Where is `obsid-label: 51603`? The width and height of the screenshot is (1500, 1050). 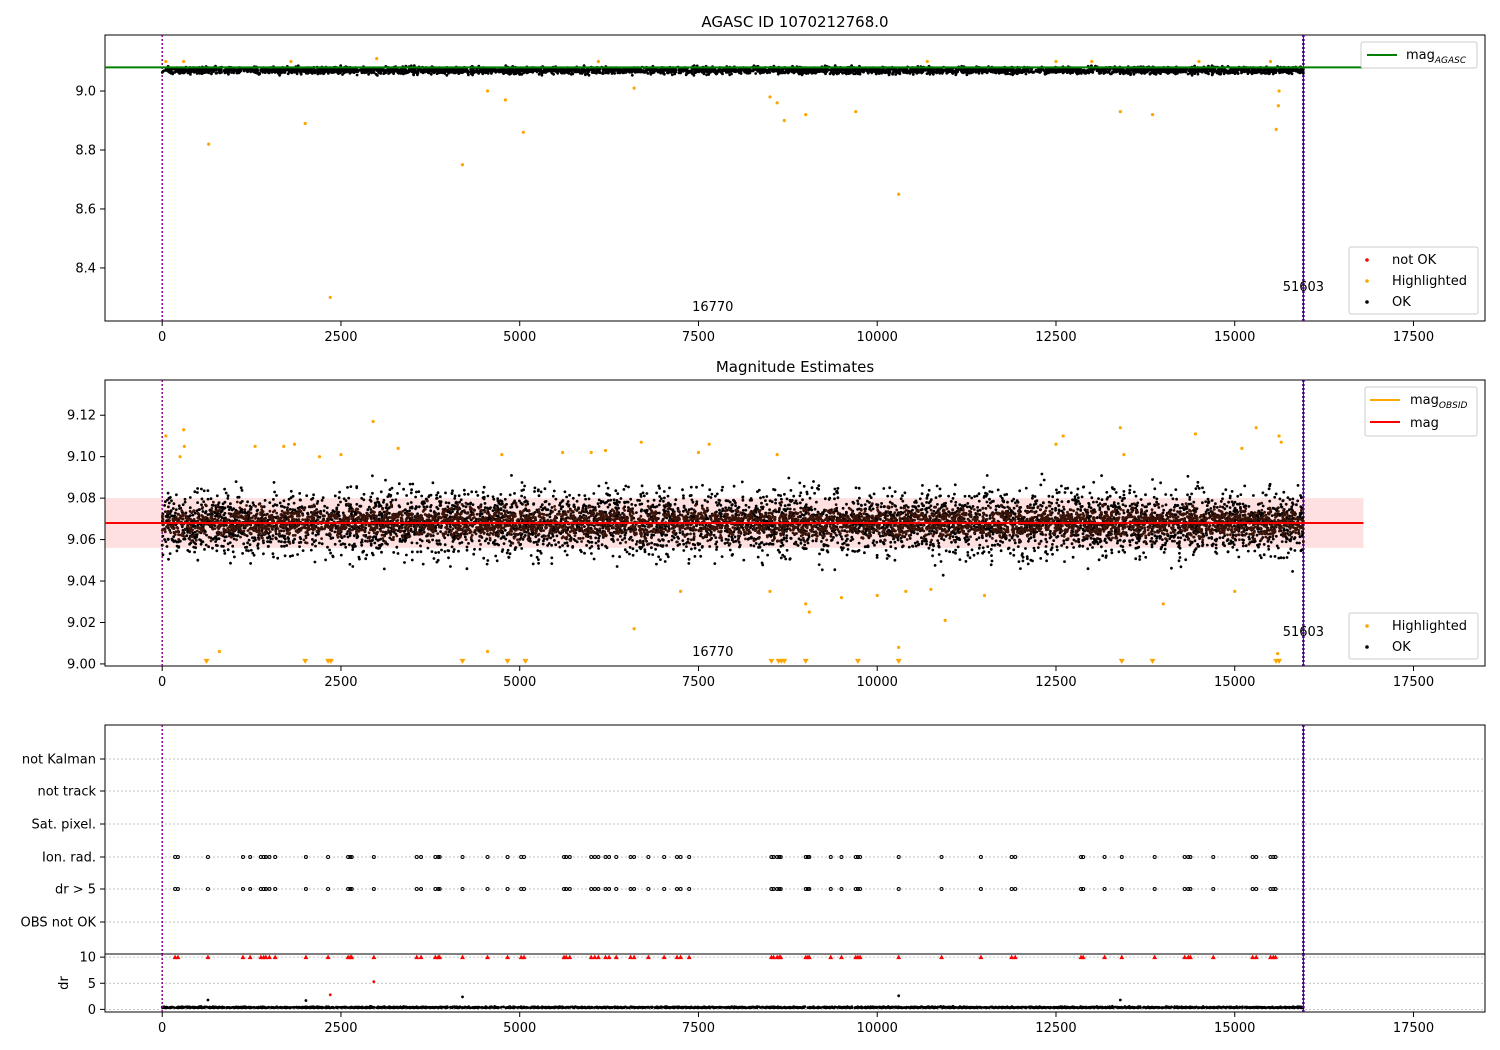 obsid-label: 51603 is located at coordinates (1303, 287).